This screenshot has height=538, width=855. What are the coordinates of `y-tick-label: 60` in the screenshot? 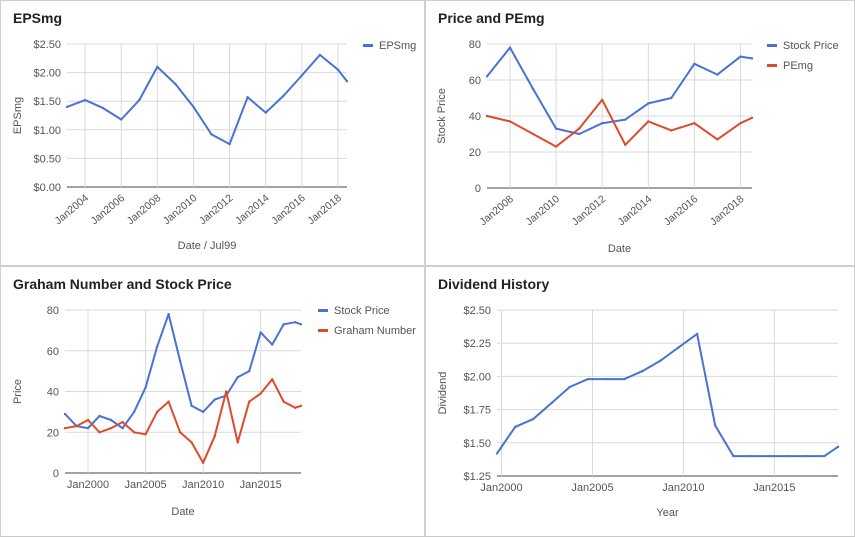 It's located at (475, 81).